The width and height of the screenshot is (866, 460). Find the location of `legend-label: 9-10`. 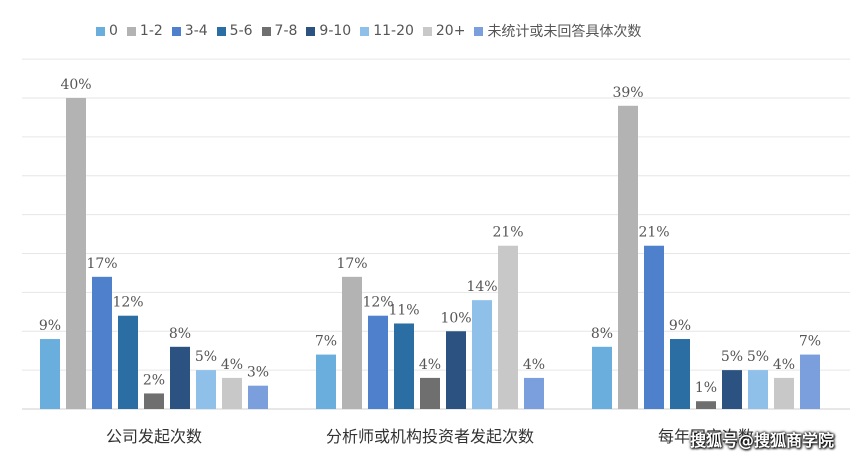

legend-label: 9-10 is located at coordinates (335, 31).